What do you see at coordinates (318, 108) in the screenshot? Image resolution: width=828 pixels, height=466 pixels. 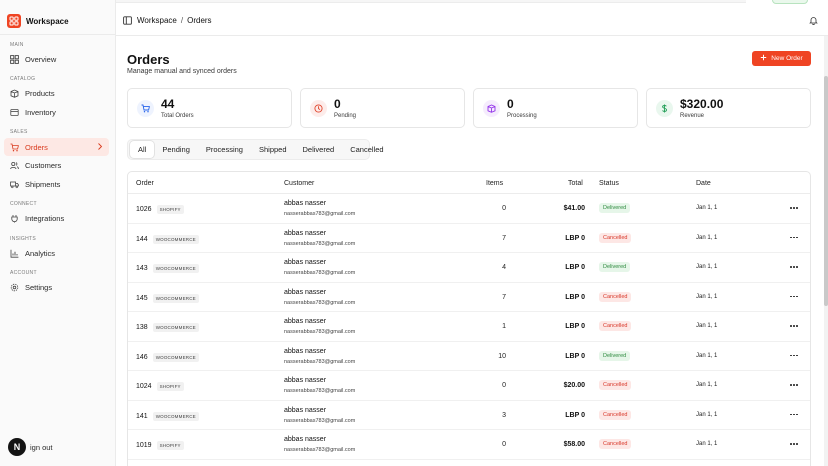 I see `clock-icon` at bounding box center [318, 108].